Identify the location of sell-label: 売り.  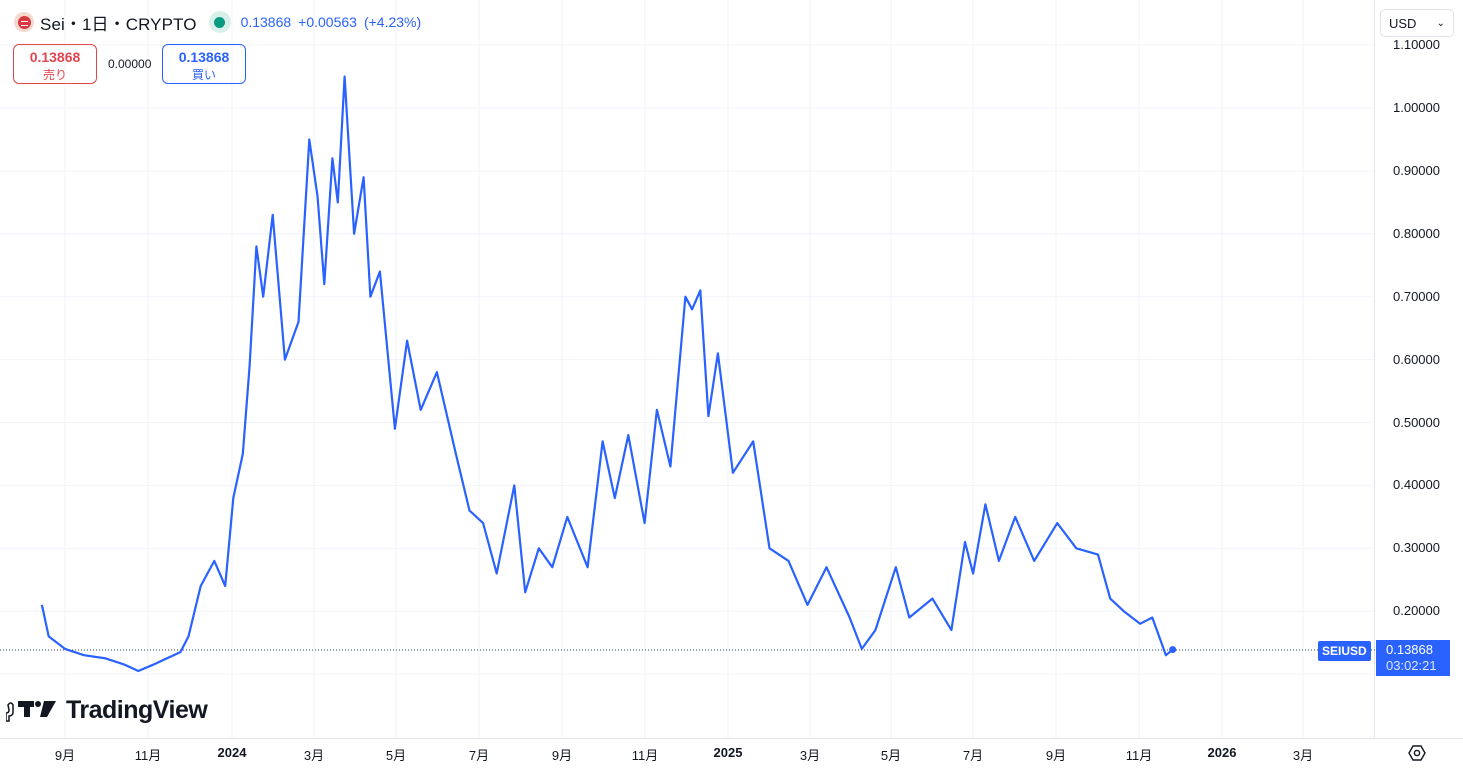
(54, 75).